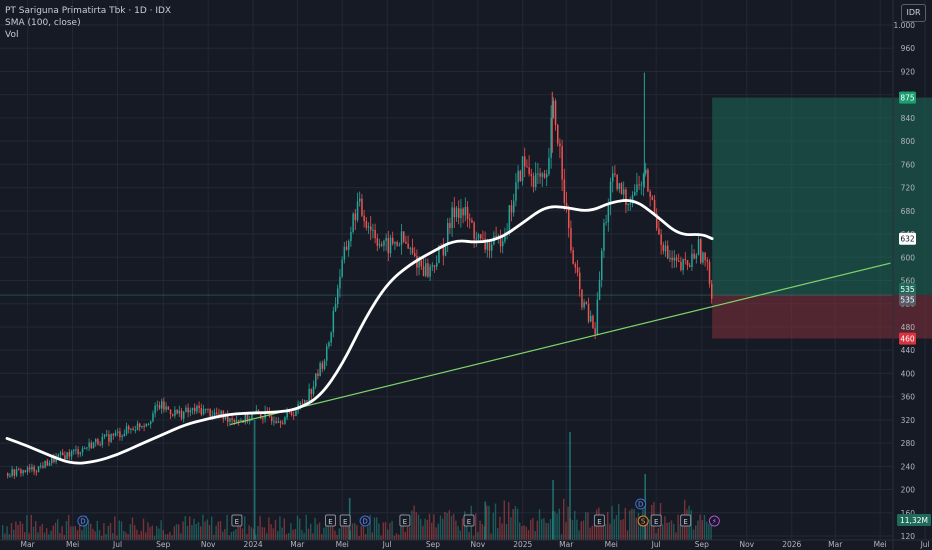 This screenshot has width=932, height=550. I want to click on dividend-marker-label: D, so click(364, 522).